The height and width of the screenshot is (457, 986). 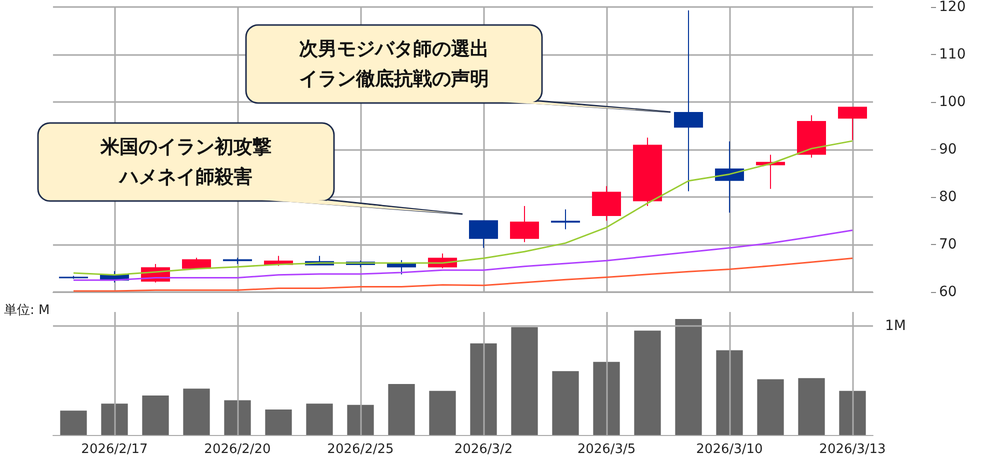 I want to click on y-tick-label: 100, so click(x=952, y=102).